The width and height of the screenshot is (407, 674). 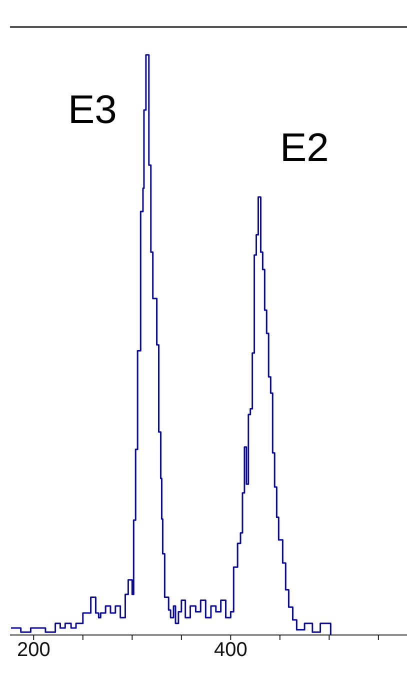 What do you see at coordinates (33, 650) in the screenshot?
I see `x-tick-label: 200` at bounding box center [33, 650].